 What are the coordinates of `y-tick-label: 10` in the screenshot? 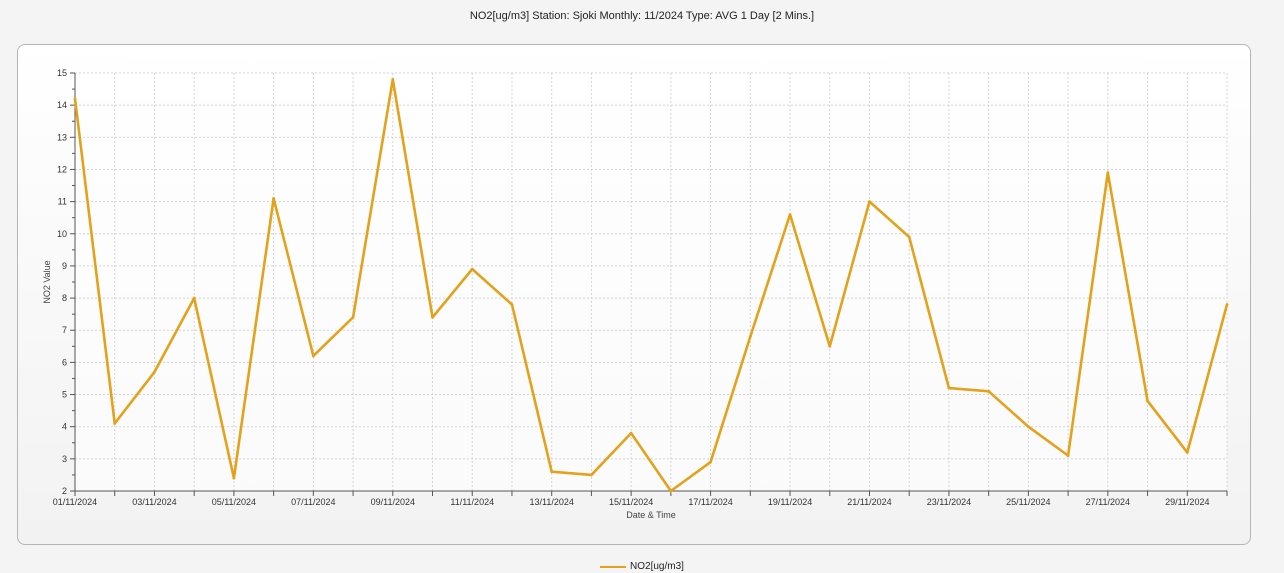 It's located at (62, 234).